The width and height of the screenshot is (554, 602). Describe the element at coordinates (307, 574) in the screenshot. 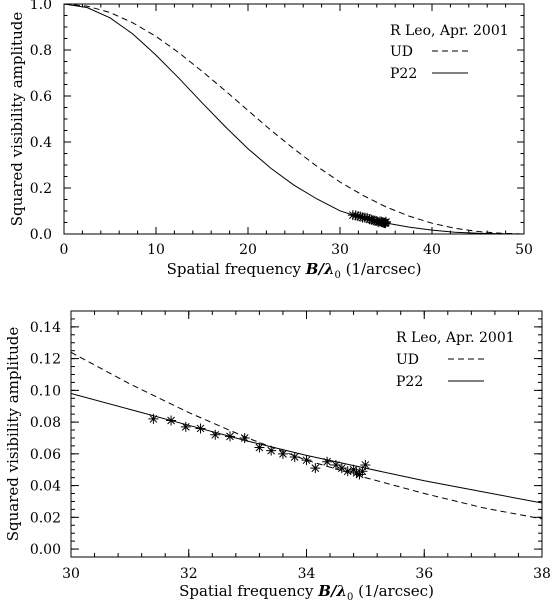

I see `x-tick-label: 34` at that location.